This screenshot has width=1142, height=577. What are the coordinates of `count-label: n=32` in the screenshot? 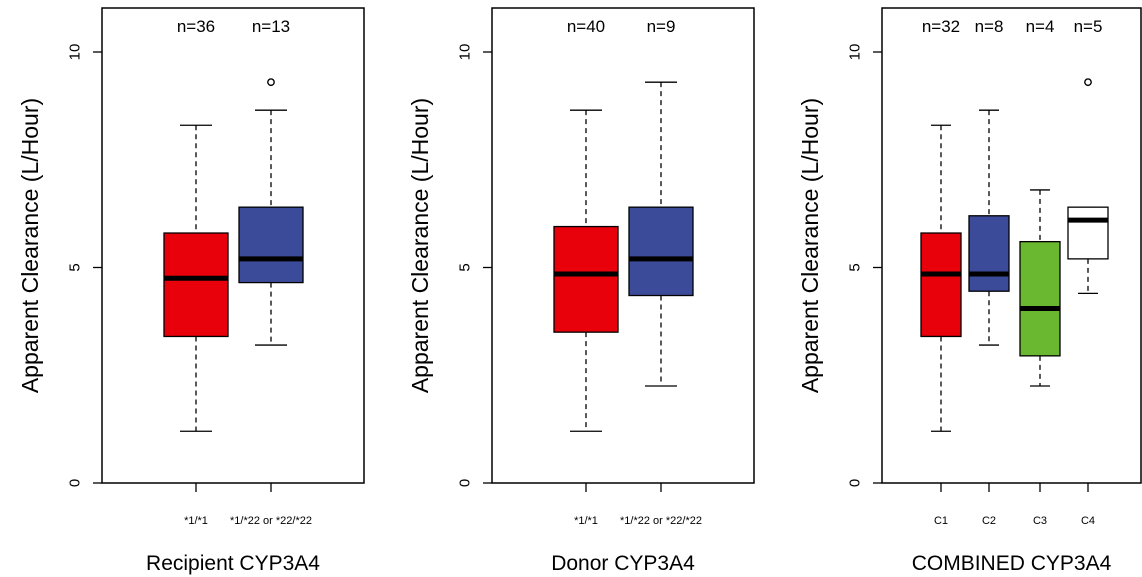 It's located at (941, 26).